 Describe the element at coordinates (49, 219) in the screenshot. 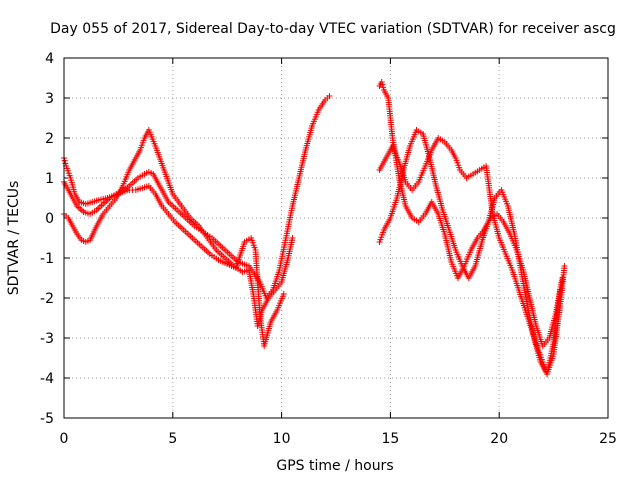

I see `y-tick-label: 0` at that location.